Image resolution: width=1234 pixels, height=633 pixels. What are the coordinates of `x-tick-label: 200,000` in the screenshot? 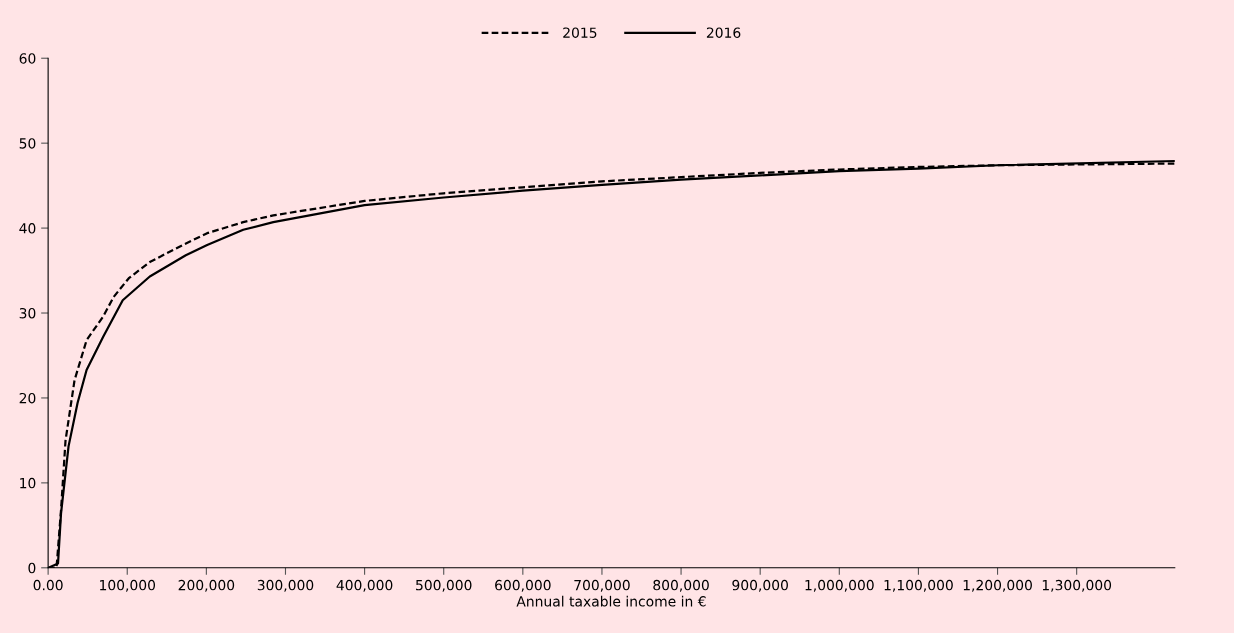 It's located at (206, 585).